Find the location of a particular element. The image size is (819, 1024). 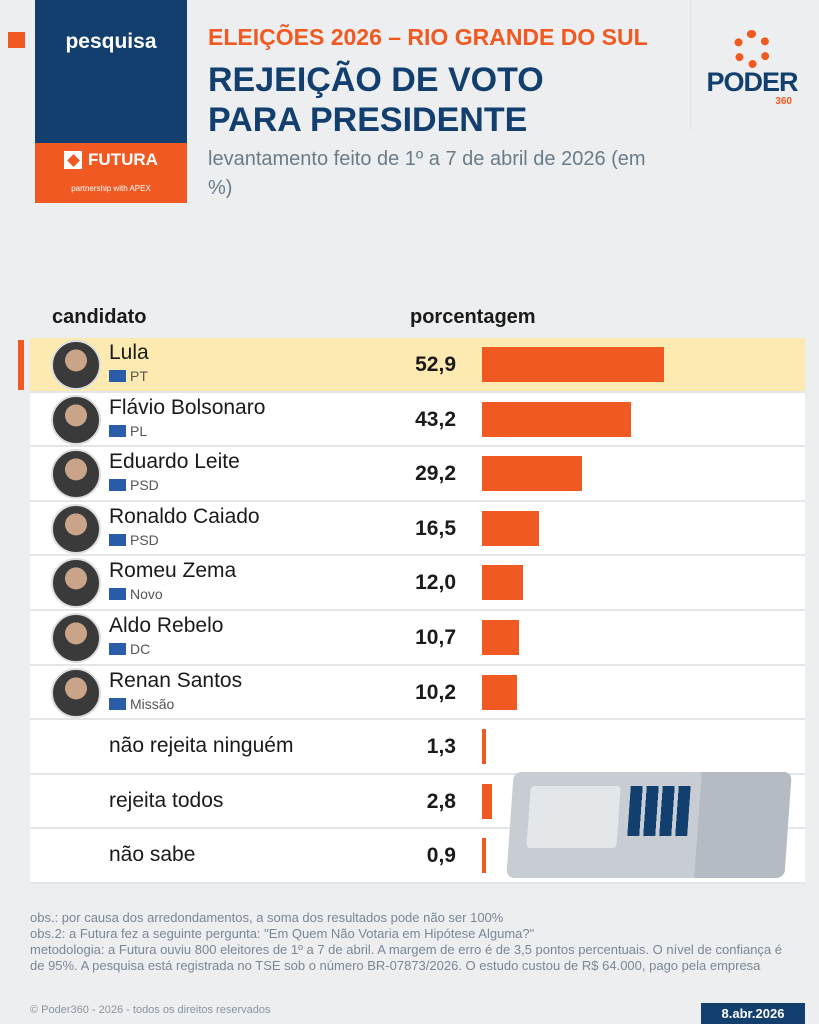

option-label: rejeita todos is located at coordinates (166, 800).